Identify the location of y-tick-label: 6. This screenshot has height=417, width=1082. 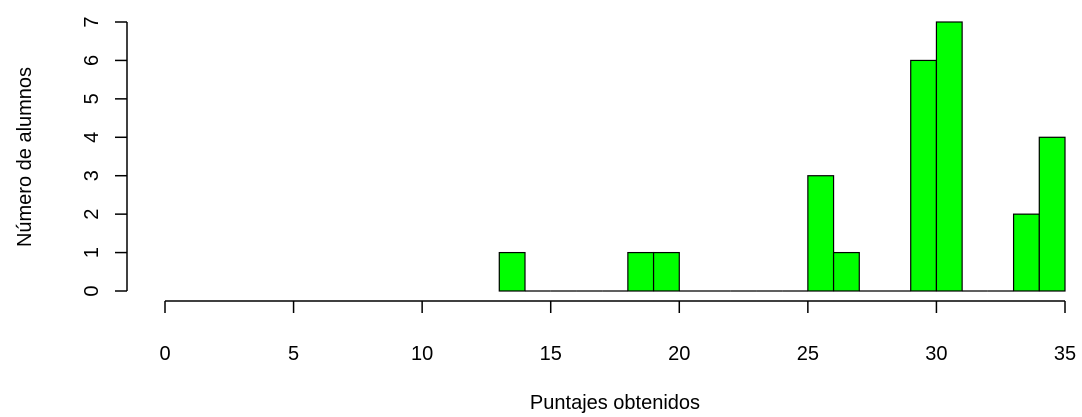
(92, 60).